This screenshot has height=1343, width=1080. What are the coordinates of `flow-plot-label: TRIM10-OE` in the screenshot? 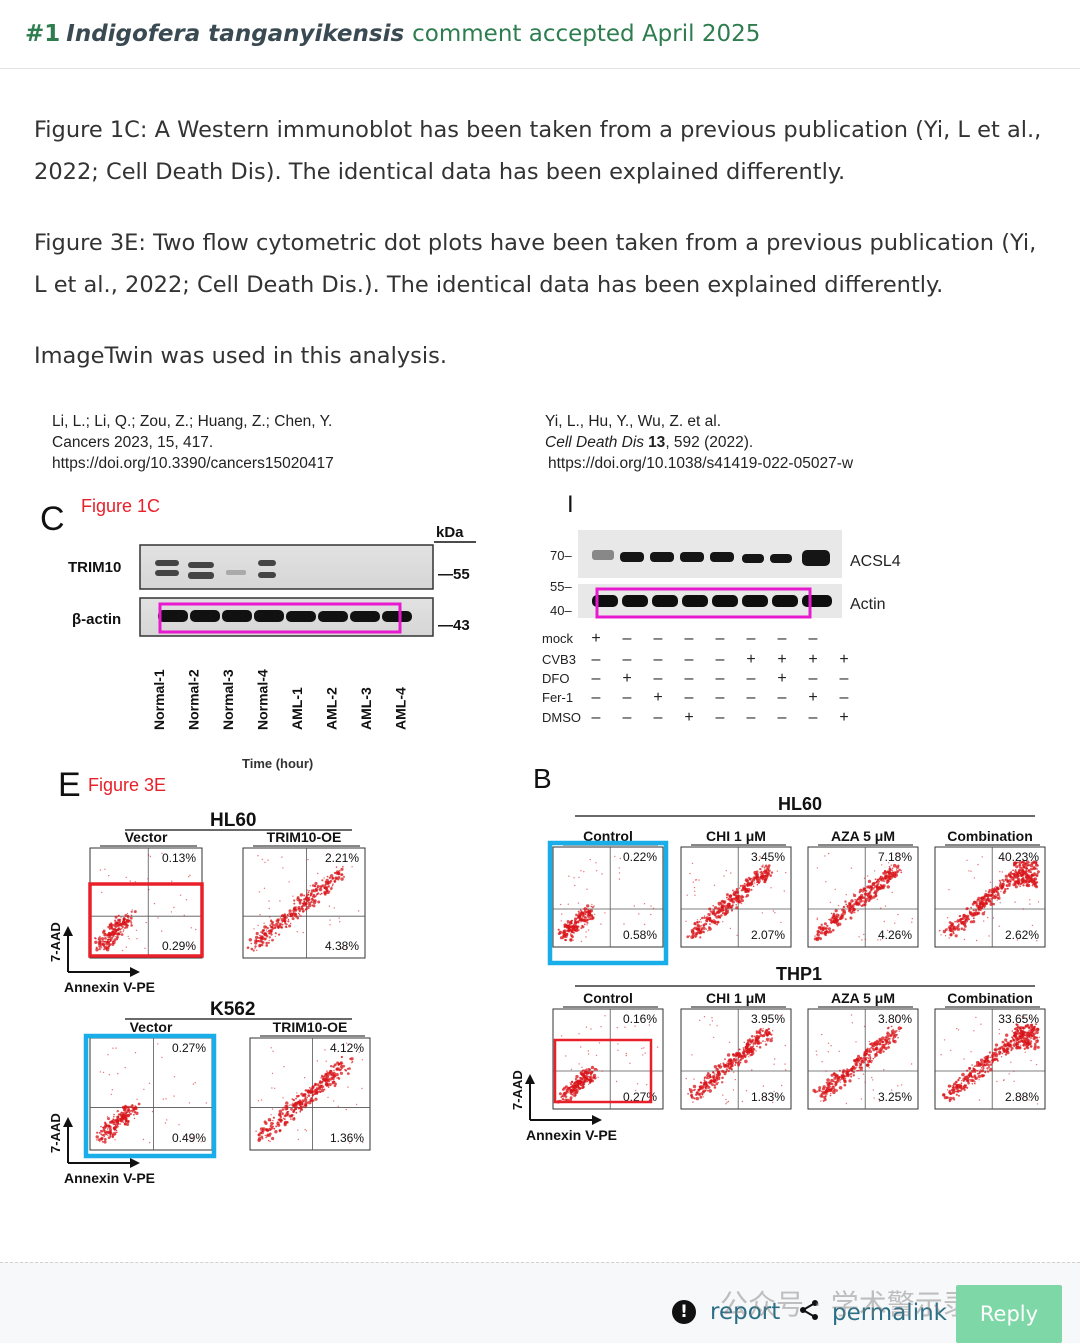 It's located at (310, 1027).